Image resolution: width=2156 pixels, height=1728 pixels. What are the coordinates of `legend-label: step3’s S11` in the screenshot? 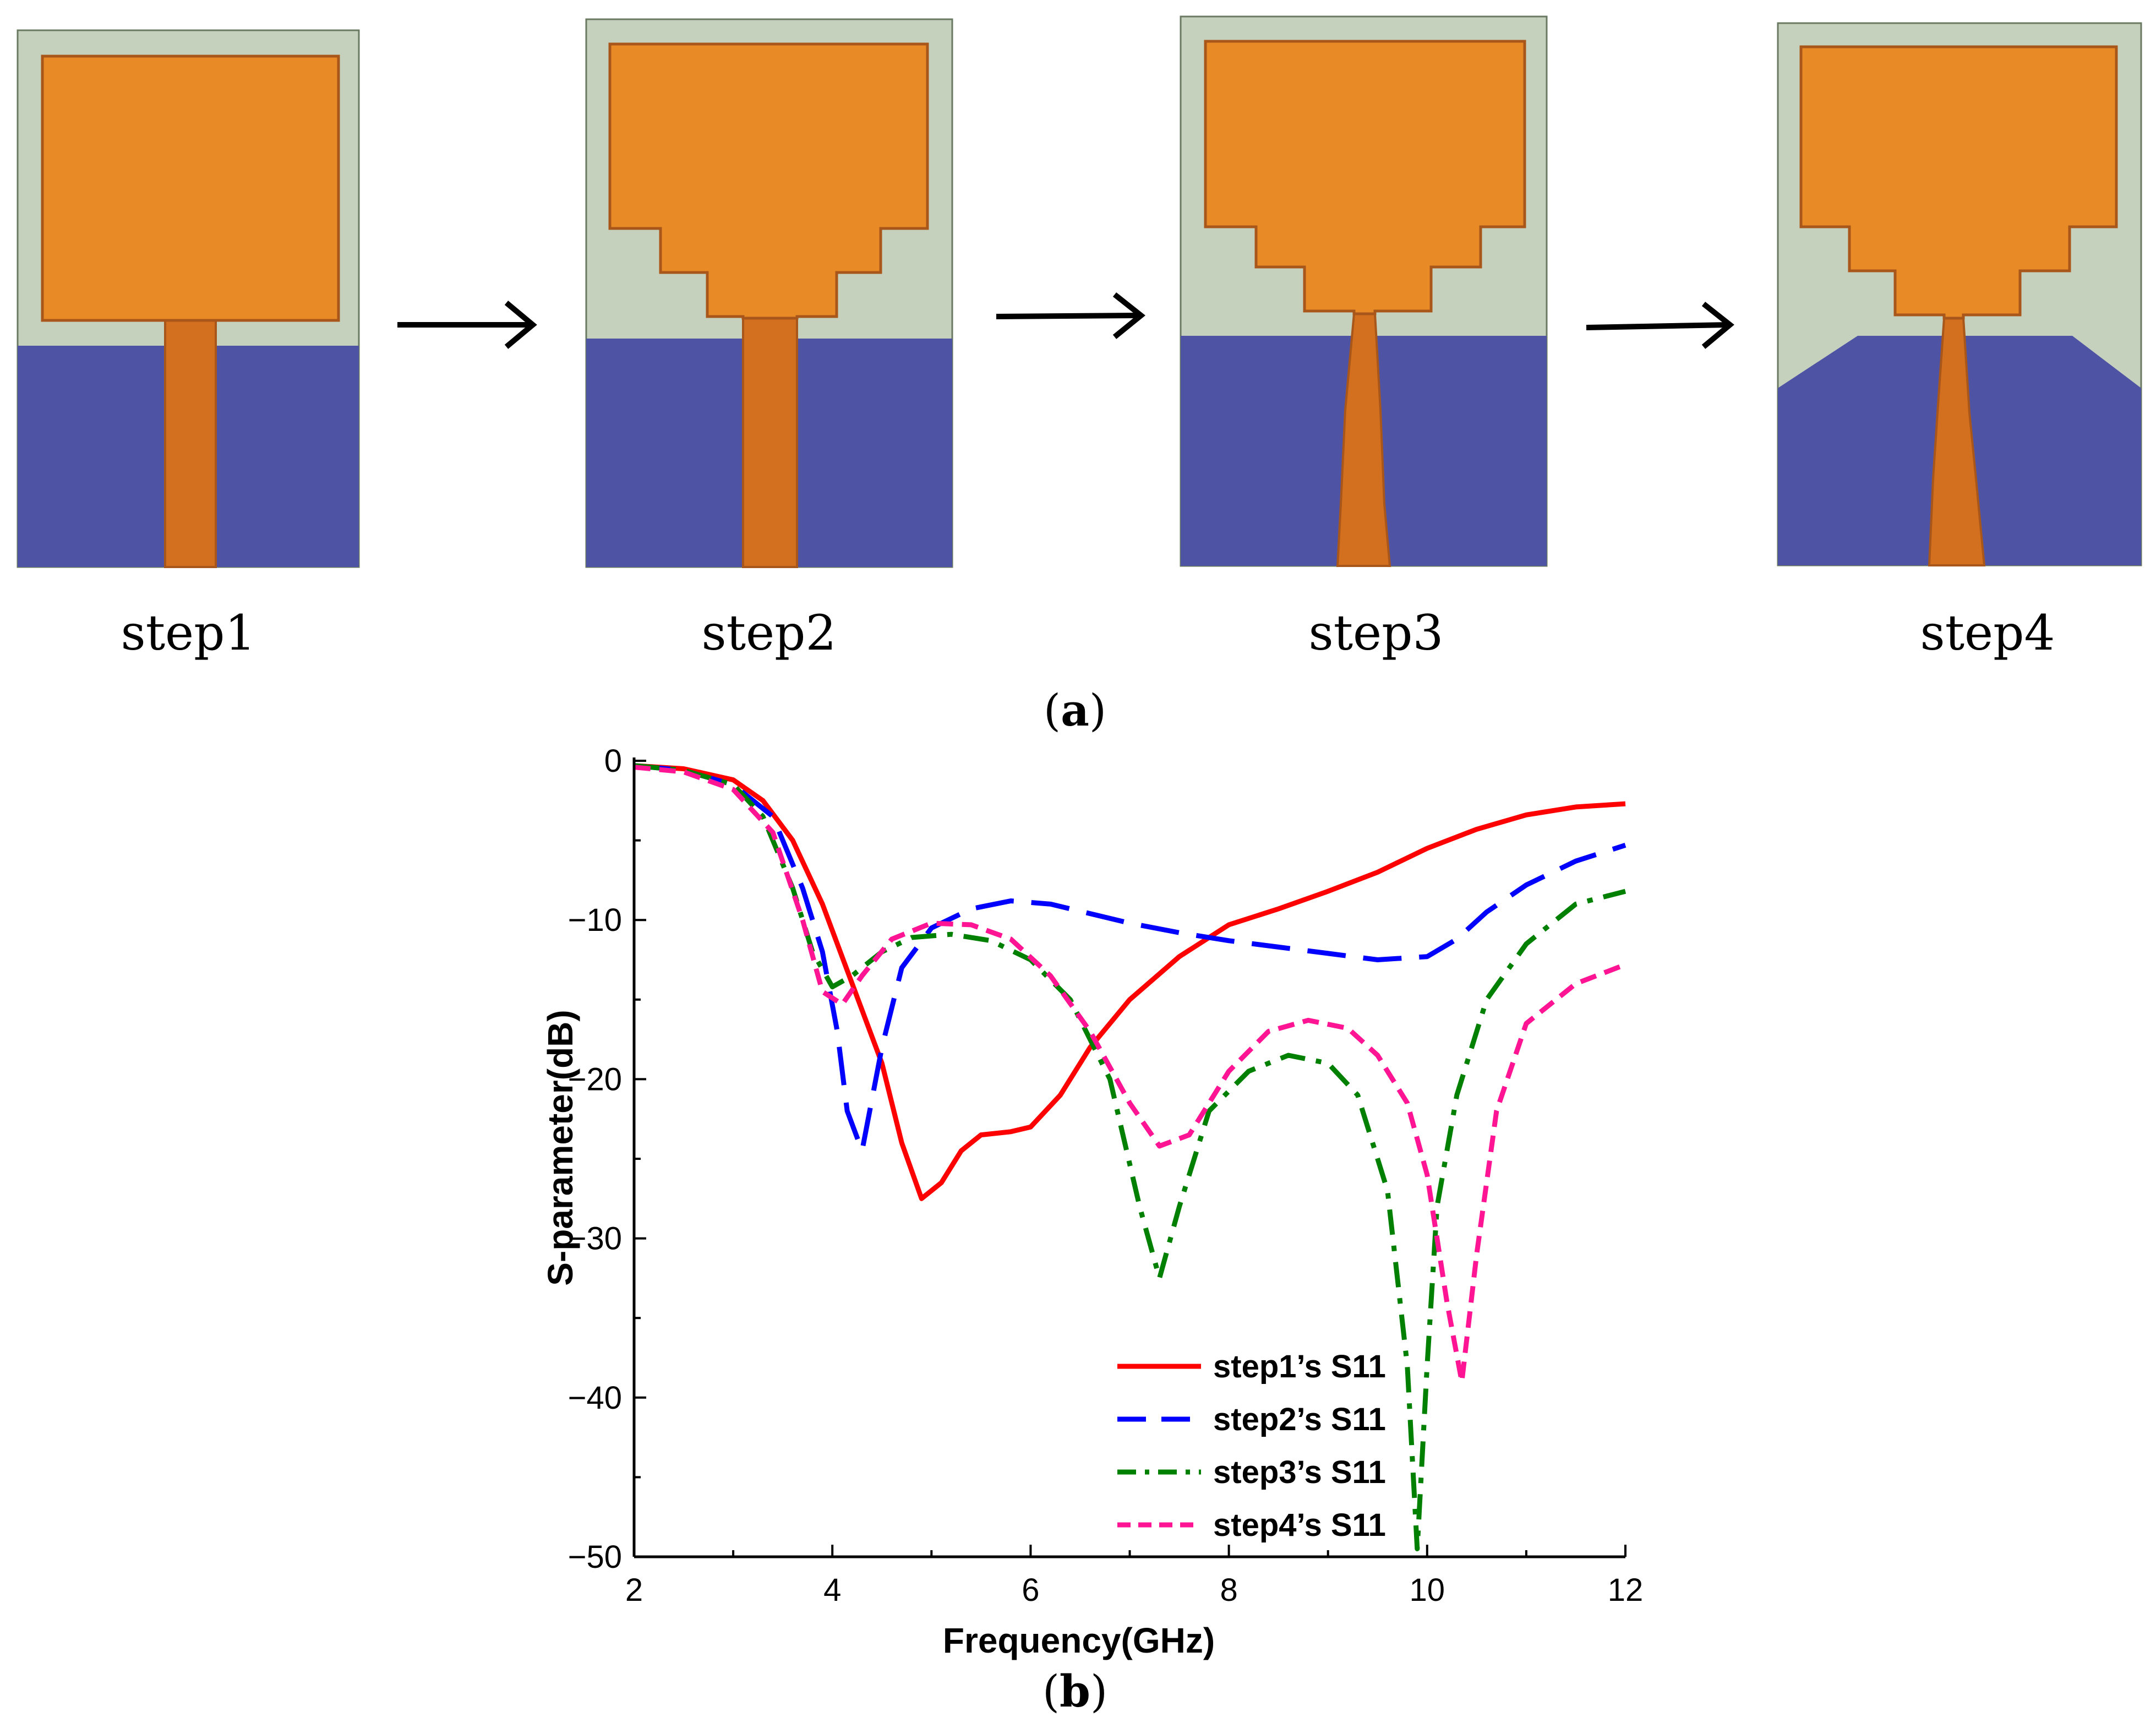 It's located at (1300, 1472).